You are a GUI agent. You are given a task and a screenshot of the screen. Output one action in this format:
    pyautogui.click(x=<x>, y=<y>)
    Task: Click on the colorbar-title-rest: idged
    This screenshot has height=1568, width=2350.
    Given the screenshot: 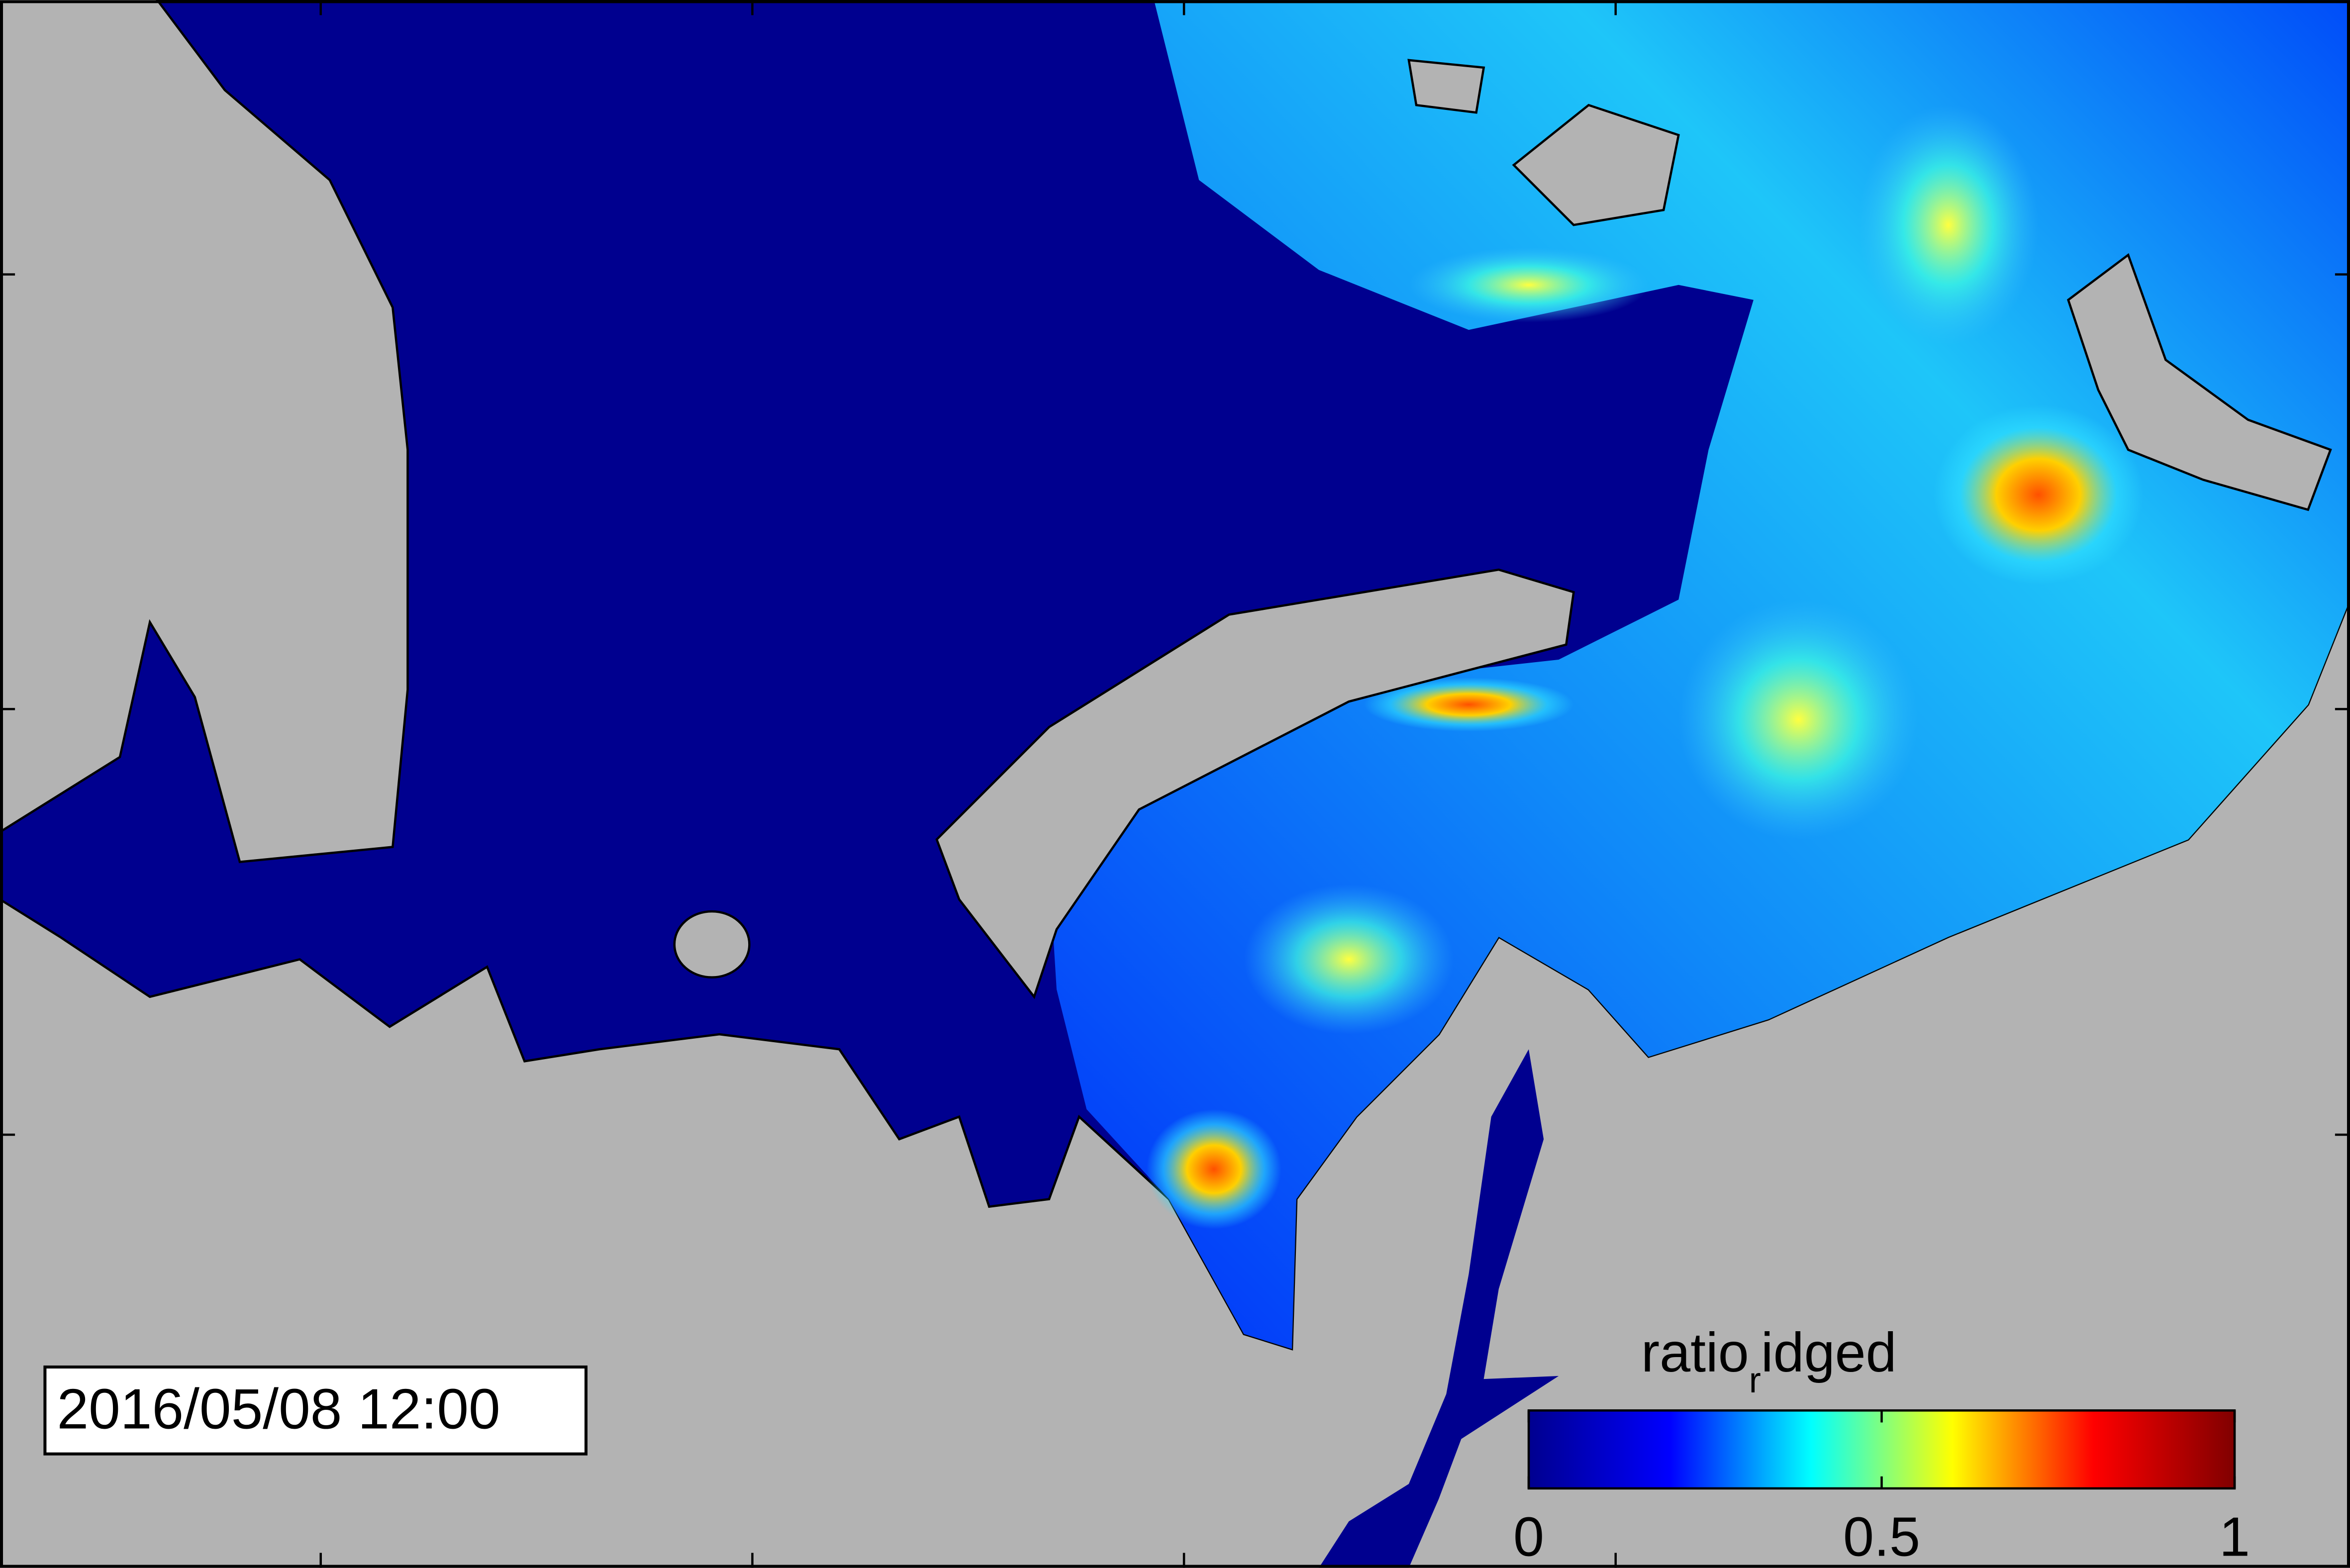 What is the action you would take?
    pyautogui.click(x=1829, y=1352)
    